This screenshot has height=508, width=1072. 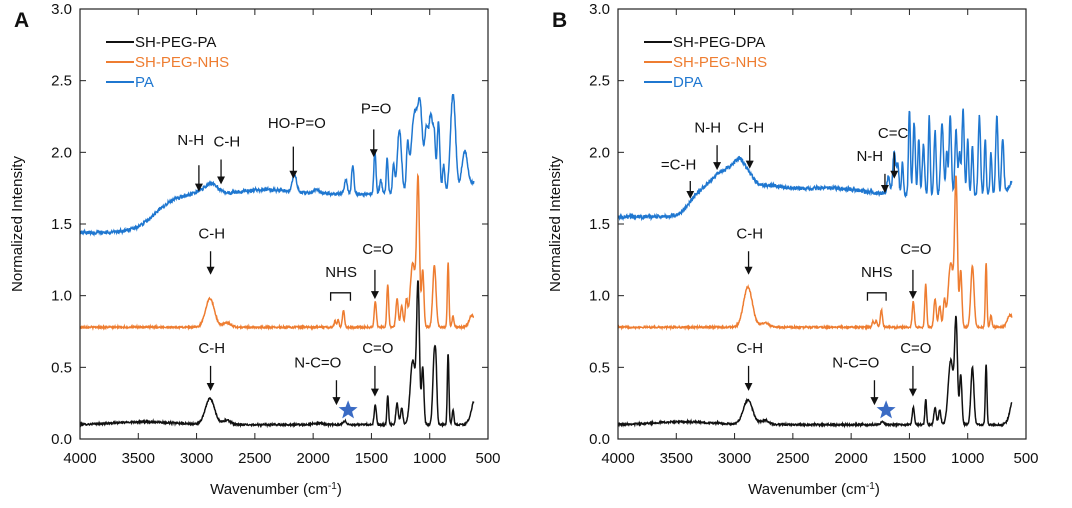 What do you see at coordinates (277, 354) in the screenshot?
I see `series-line-sh-peg-pa` at bounding box center [277, 354].